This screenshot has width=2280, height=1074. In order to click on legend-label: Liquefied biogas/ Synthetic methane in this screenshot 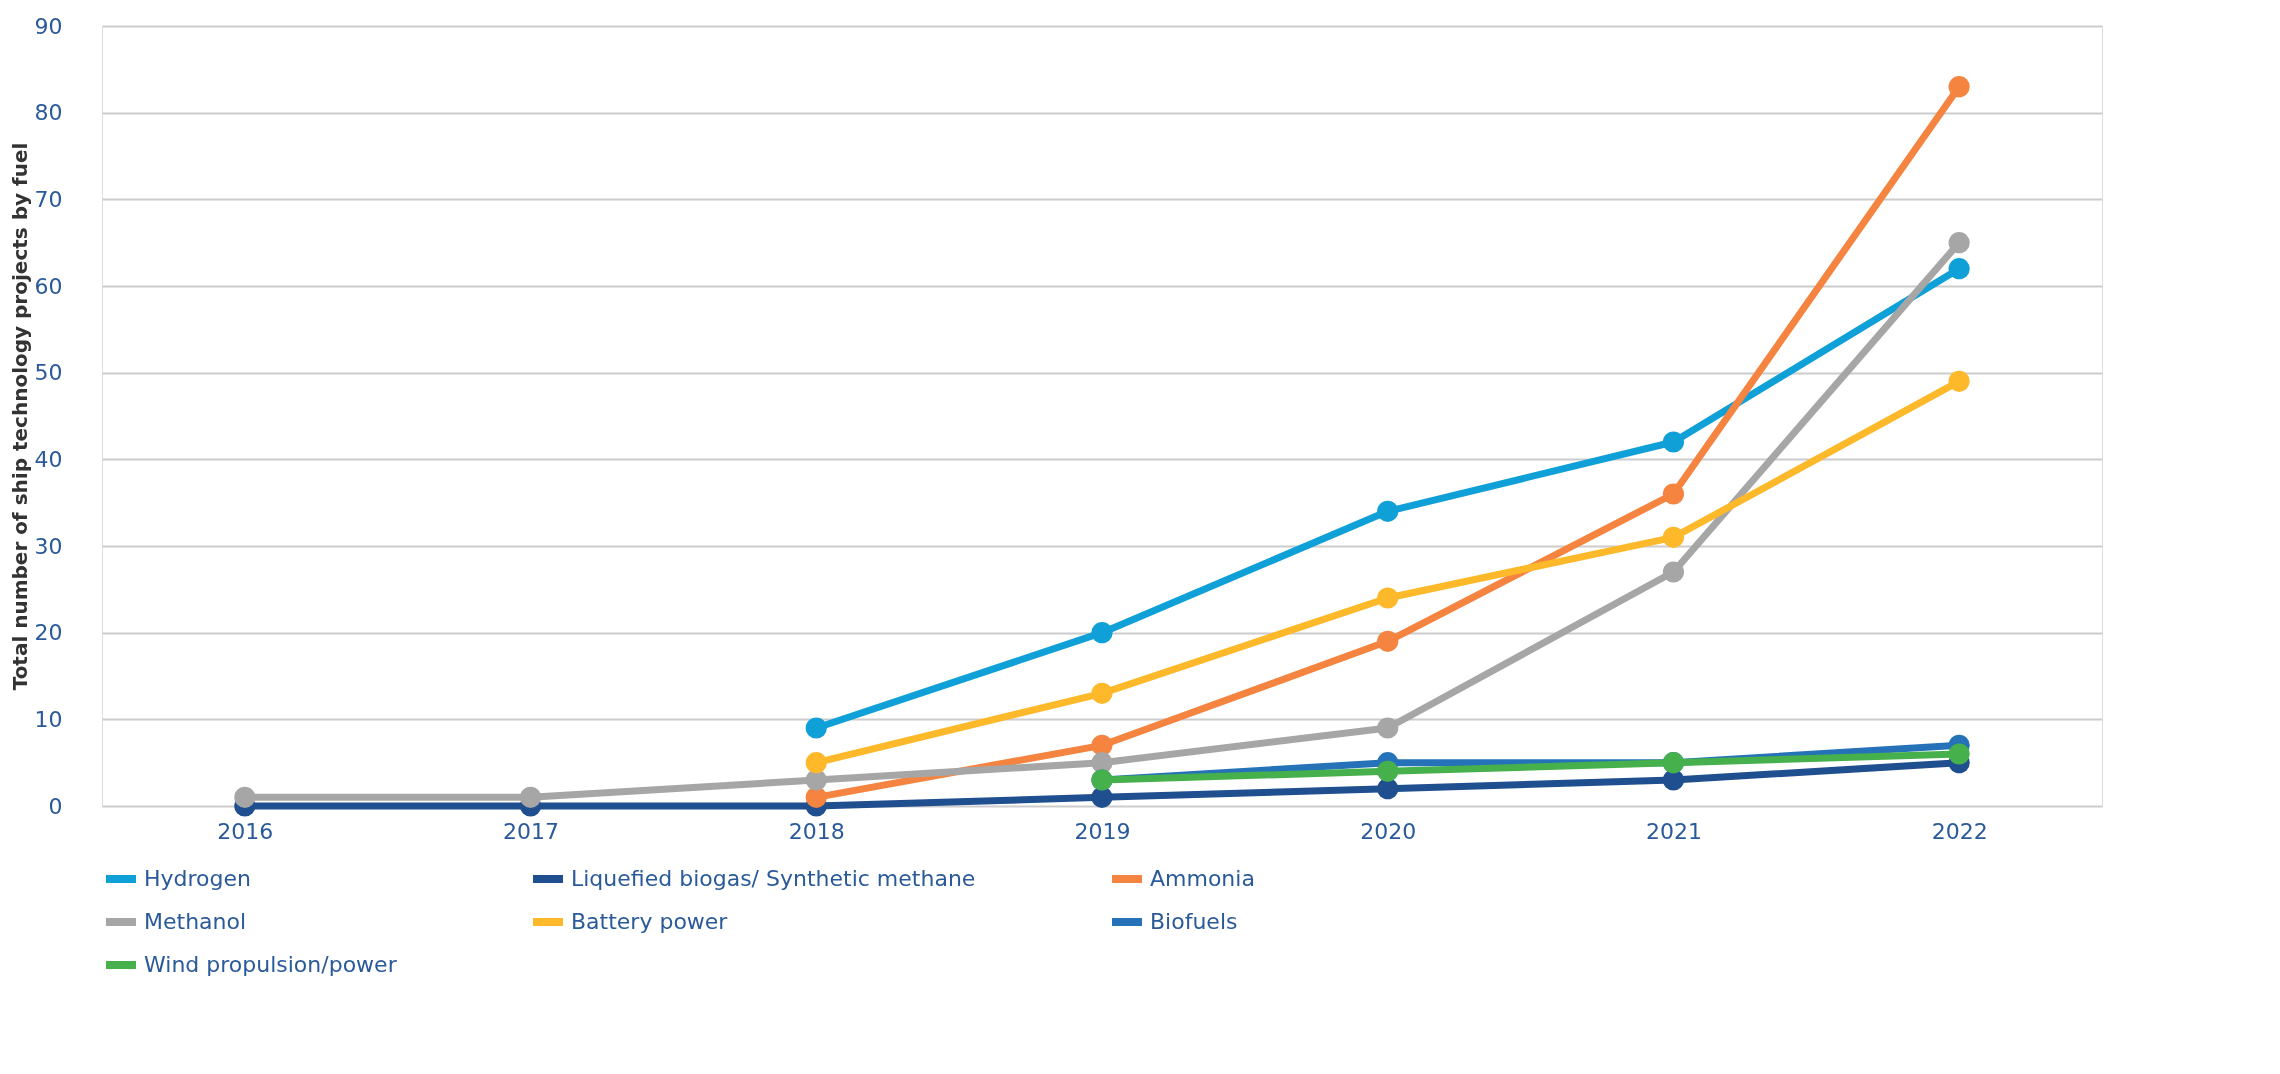, I will do `click(773, 878)`.